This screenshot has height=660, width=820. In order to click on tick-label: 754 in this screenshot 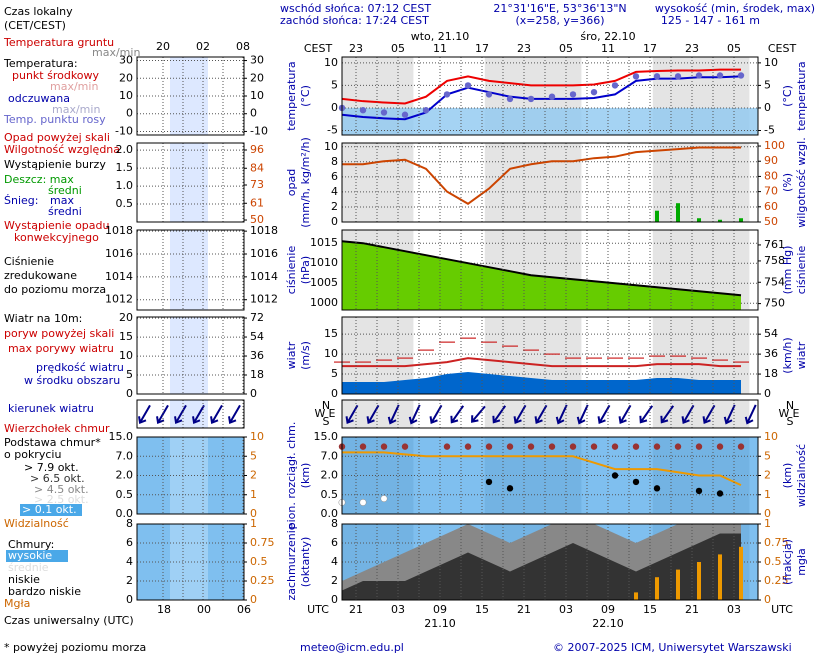, I will do `click(774, 281)`.